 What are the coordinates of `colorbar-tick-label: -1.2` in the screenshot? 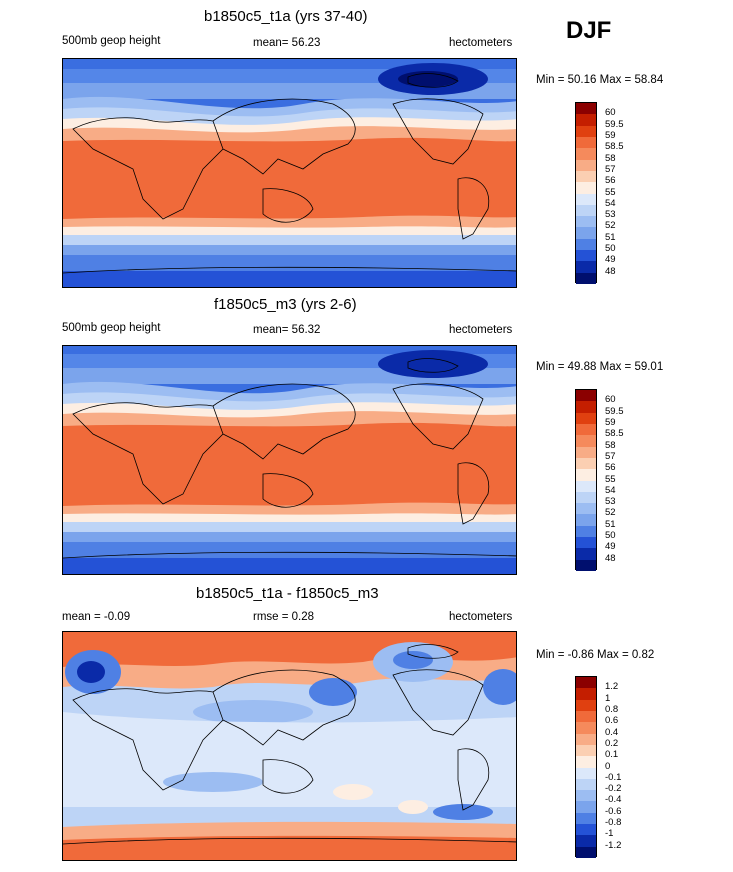 It's located at (613, 845).